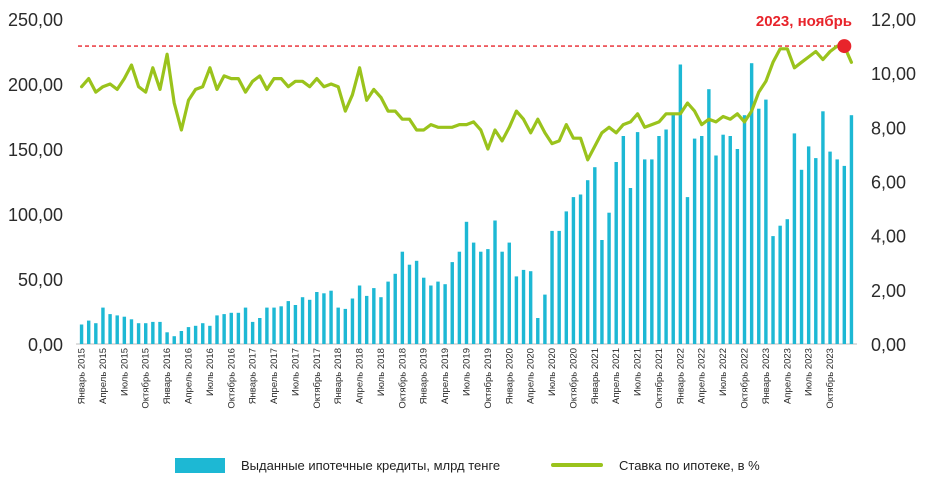 Image resolution: width=925 pixels, height=484 pixels. What do you see at coordinates (82, 376) in the screenshot?
I see `x-tick-label: Январь 2015` at bounding box center [82, 376].